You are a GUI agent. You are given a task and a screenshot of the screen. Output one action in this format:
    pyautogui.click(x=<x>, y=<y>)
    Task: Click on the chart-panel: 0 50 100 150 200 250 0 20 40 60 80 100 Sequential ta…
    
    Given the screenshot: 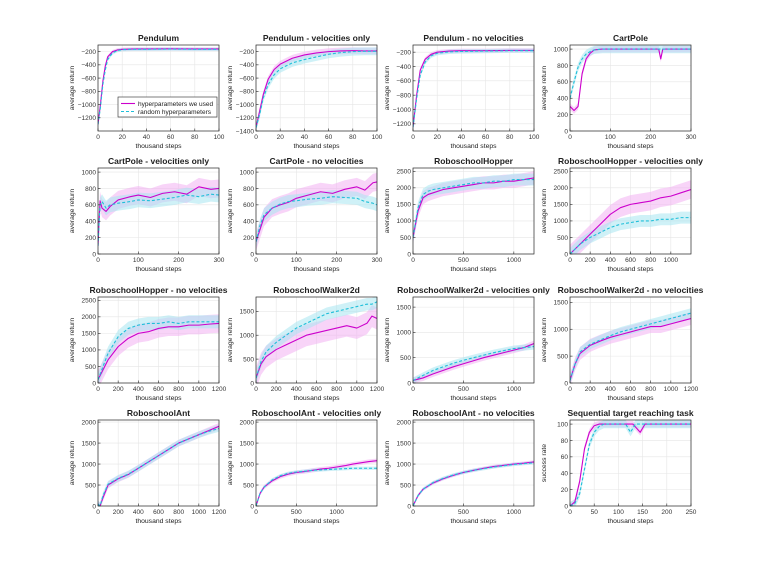 What is the action you would take?
    pyautogui.click(x=619, y=466)
    